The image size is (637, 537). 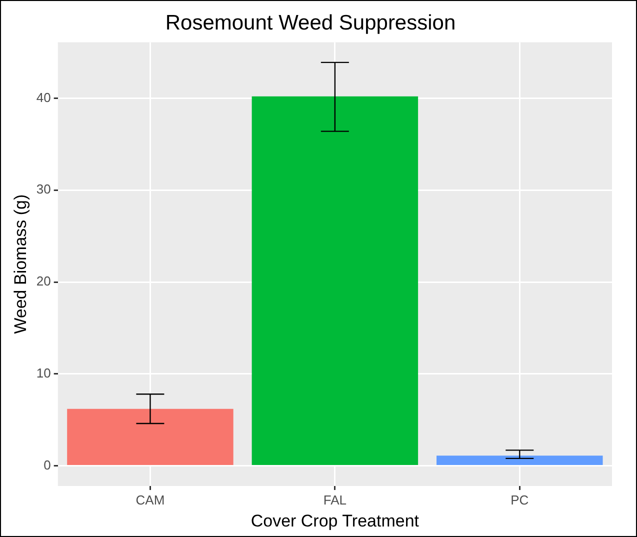 What do you see at coordinates (47, 464) in the screenshot?
I see `y-tick-label: 0` at bounding box center [47, 464].